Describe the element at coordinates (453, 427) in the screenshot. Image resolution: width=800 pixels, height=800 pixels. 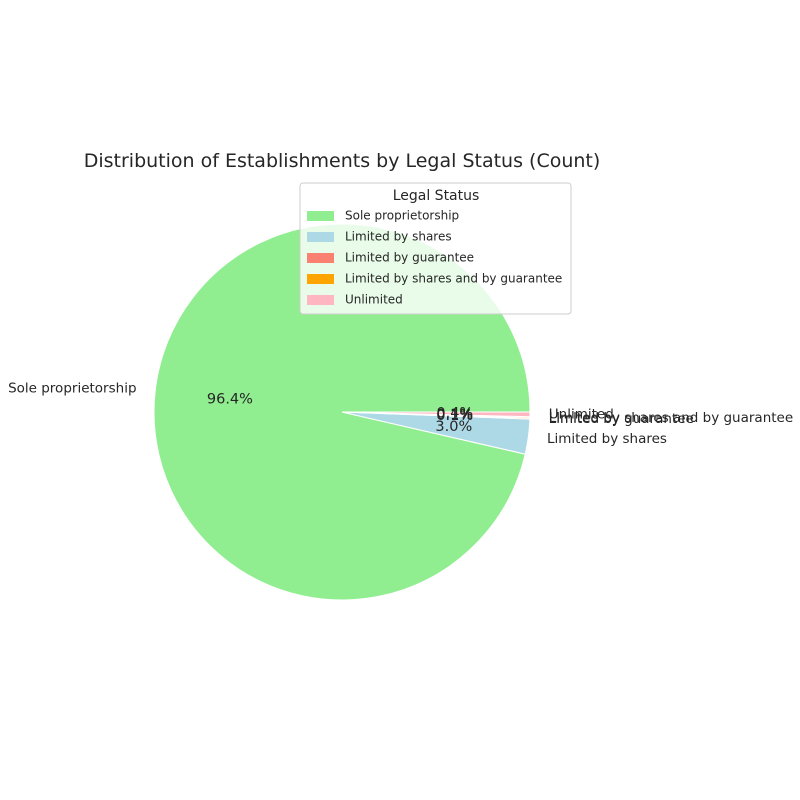
I see `percent-label-limited-by-shares: 3.0%` at that location.